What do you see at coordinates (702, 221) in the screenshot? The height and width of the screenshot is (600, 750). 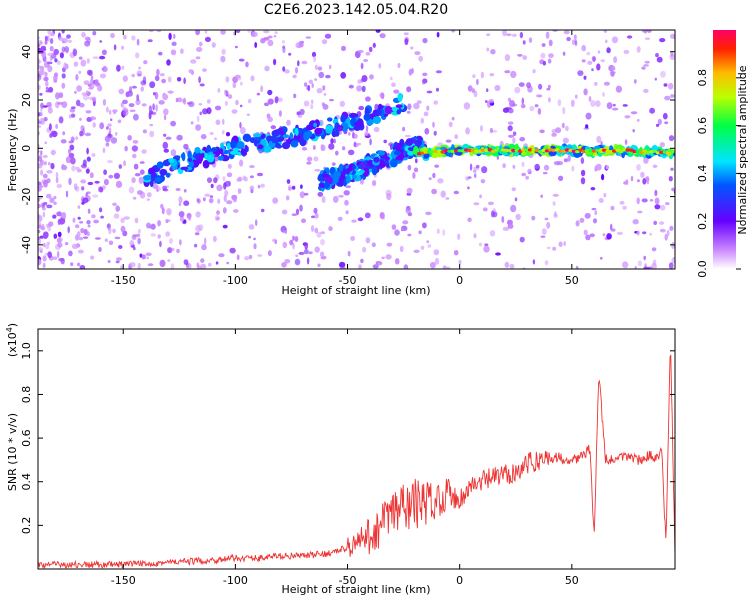 I see `colorbar-tick-label: 0.2` at bounding box center [702, 221].